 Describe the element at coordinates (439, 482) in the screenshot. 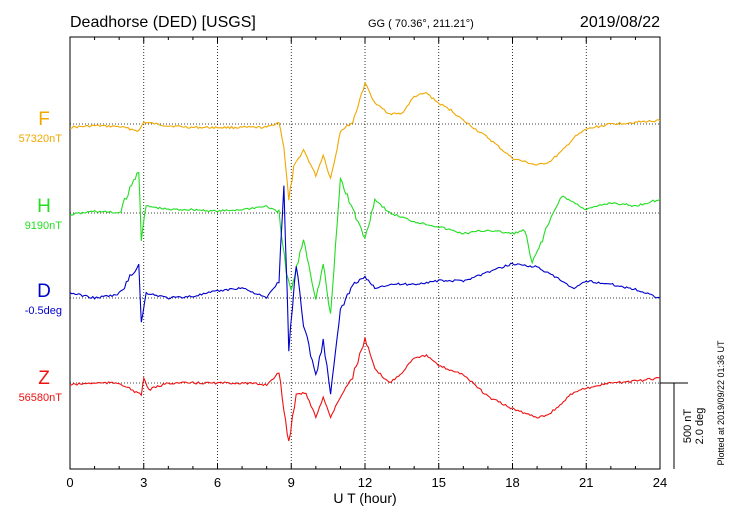

I see `x-tick-label-15: 15` at that location.